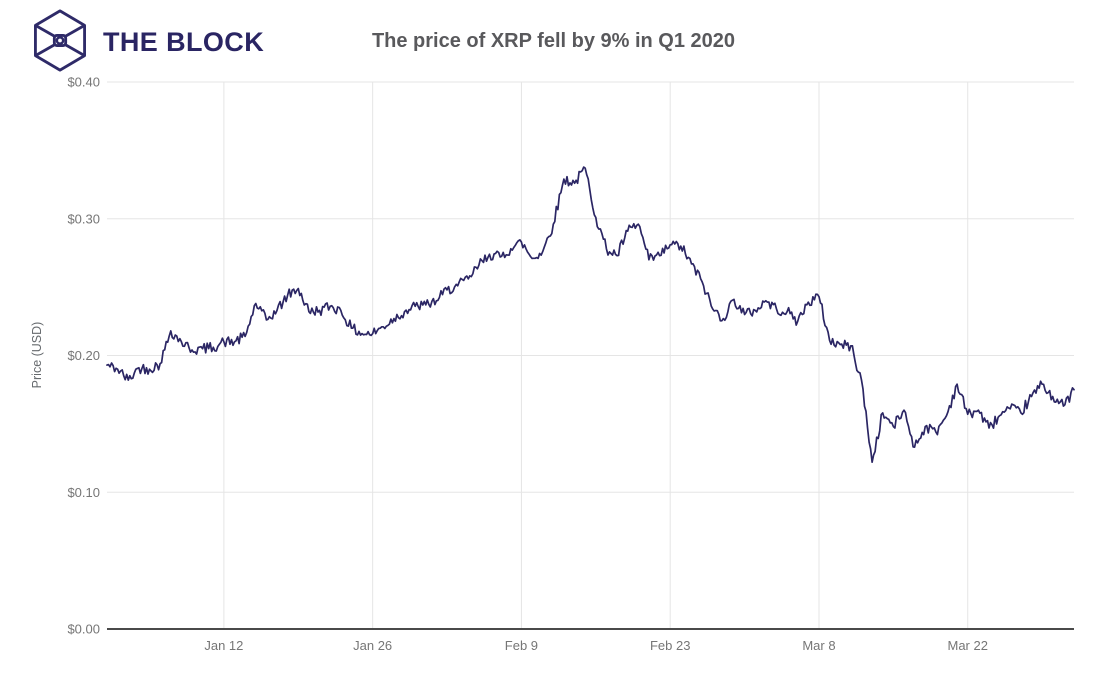  What do you see at coordinates (818, 645) in the screenshot?
I see `x-tick-label: Mar 8` at bounding box center [818, 645].